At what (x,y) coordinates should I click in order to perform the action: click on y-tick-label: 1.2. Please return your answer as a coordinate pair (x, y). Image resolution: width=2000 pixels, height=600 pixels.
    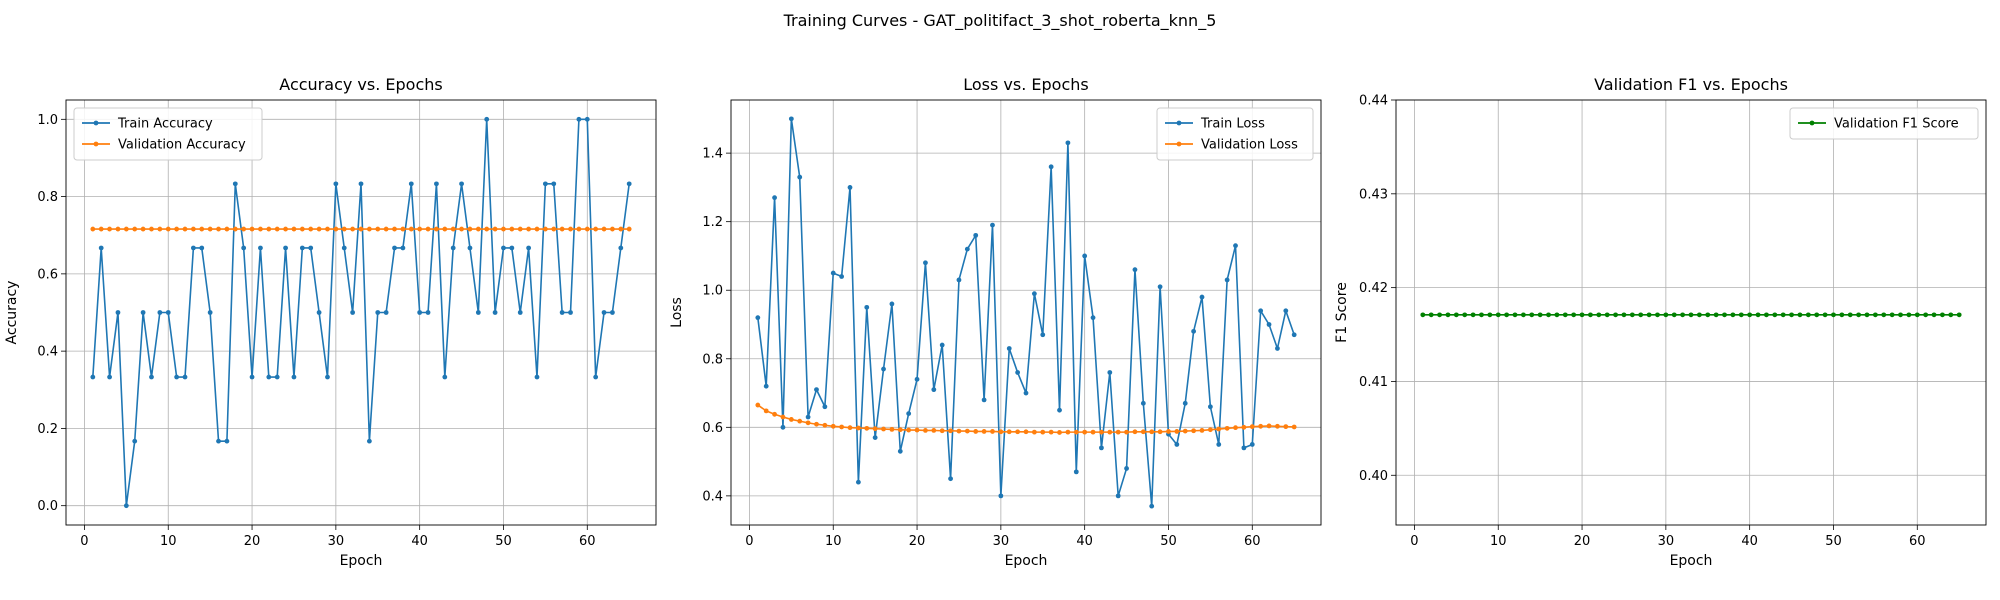
    Looking at the image, I should click on (712, 222).